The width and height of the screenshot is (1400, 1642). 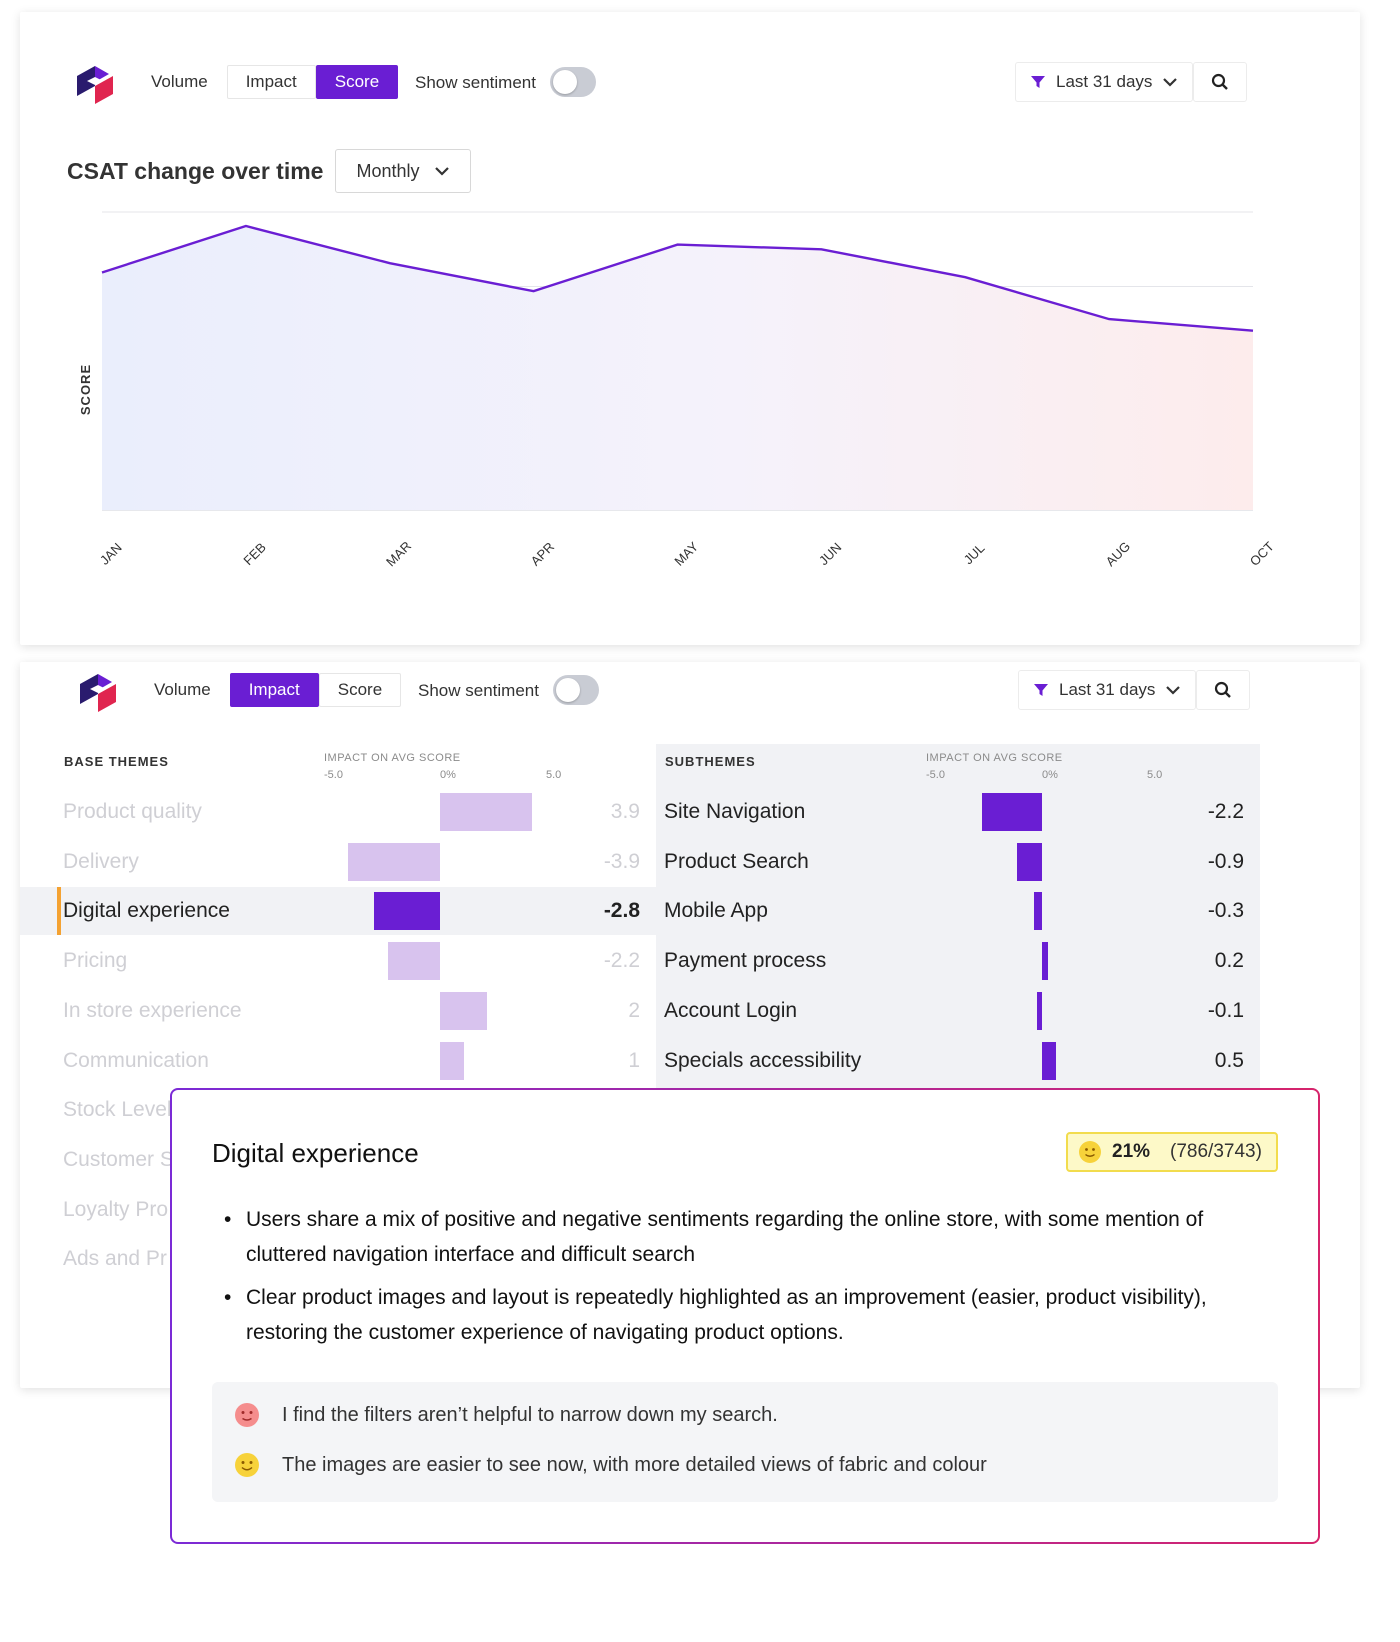 I want to click on base-theme-row: Delivery -3.9, so click(x=338, y=862).